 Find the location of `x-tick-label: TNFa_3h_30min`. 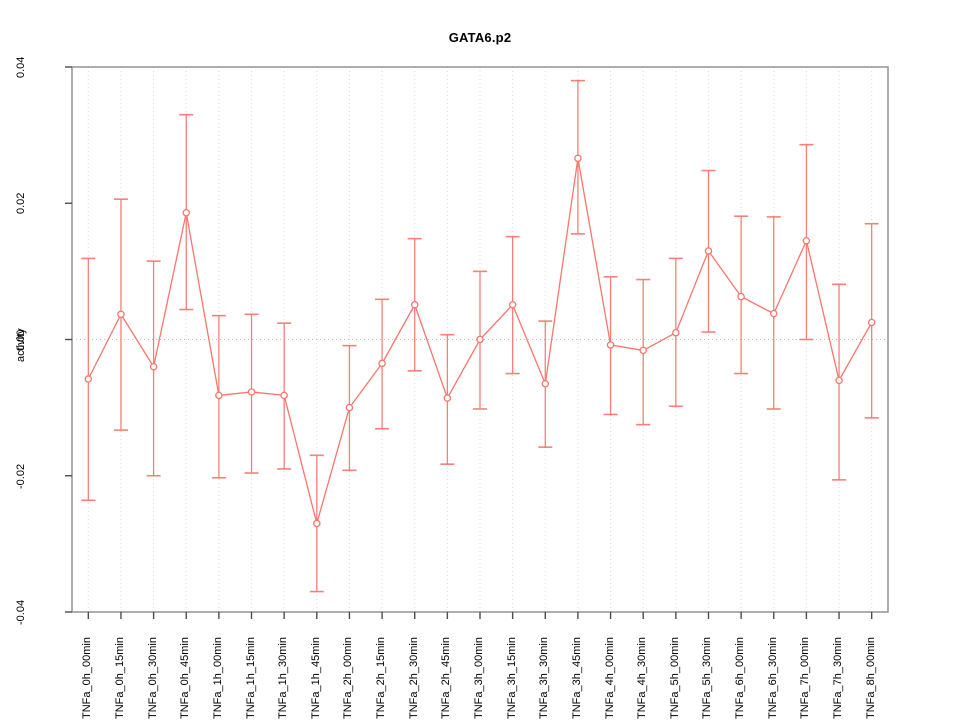

x-tick-label: TNFa_3h_30min is located at coordinates (544, 678).